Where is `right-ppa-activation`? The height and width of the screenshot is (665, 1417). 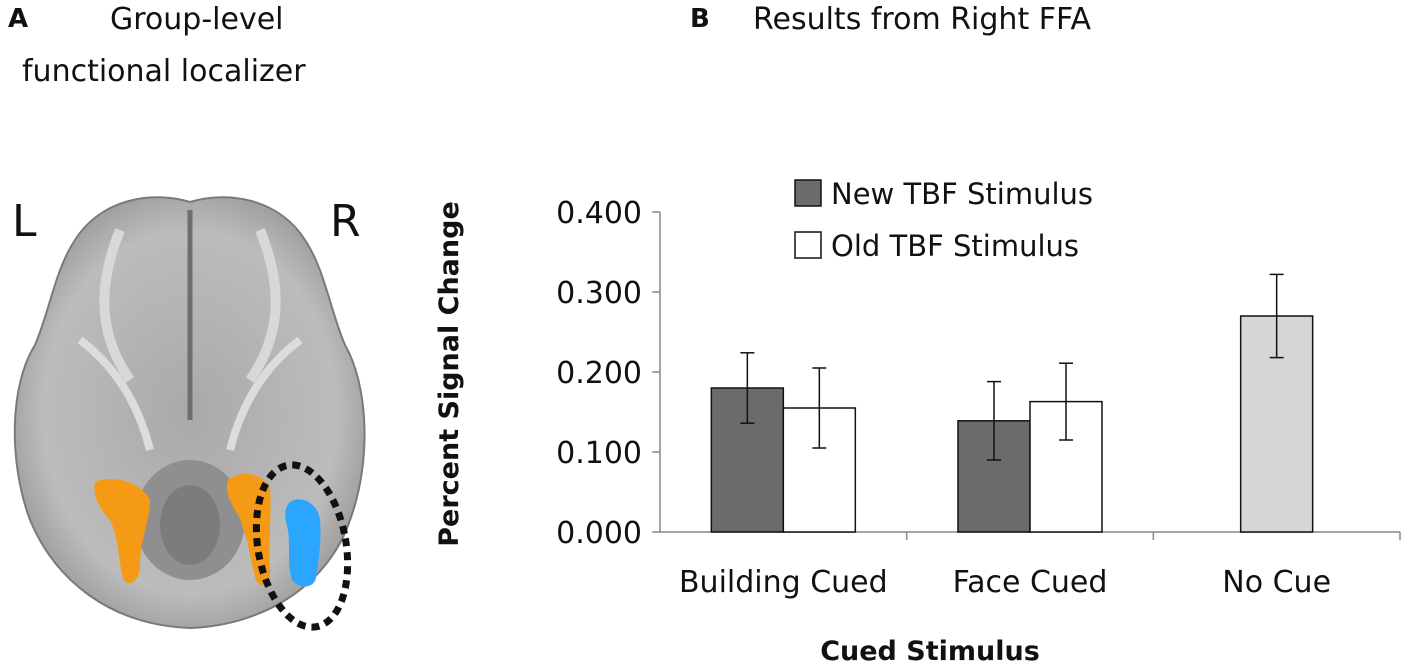 right-ppa-activation is located at coordinates (303, 543).